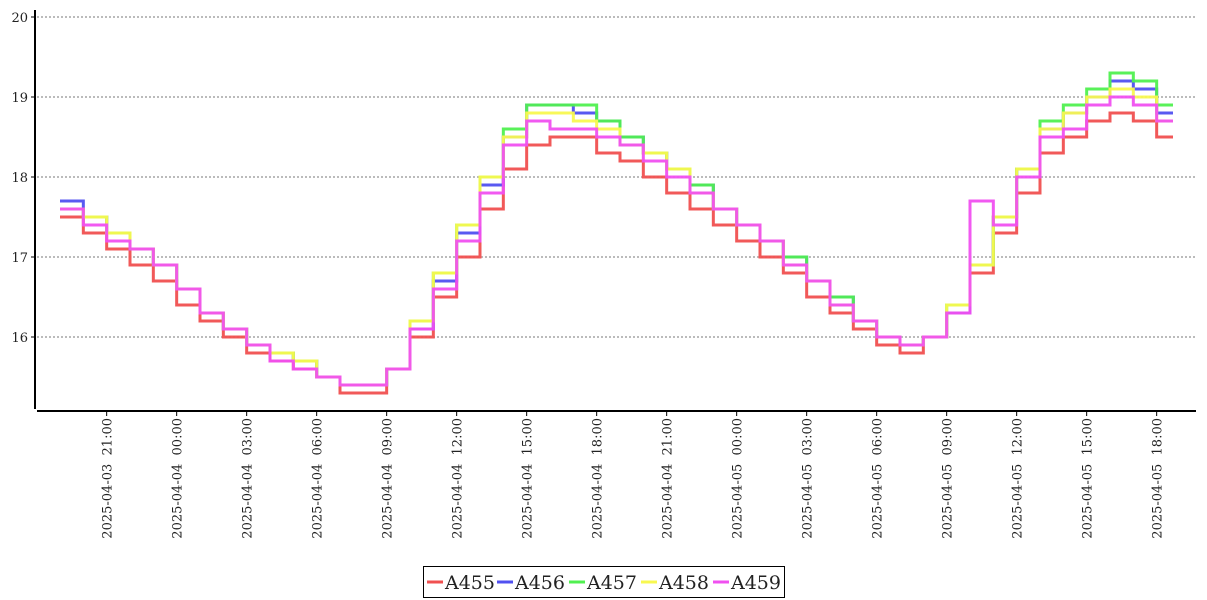 This screenshot has height=600, width=1207. What do you see at coordinates (878, 478) in the screenshot?
I see `x-tick-label: 2025-04-05 06:00` at bounding box center [878, 478].